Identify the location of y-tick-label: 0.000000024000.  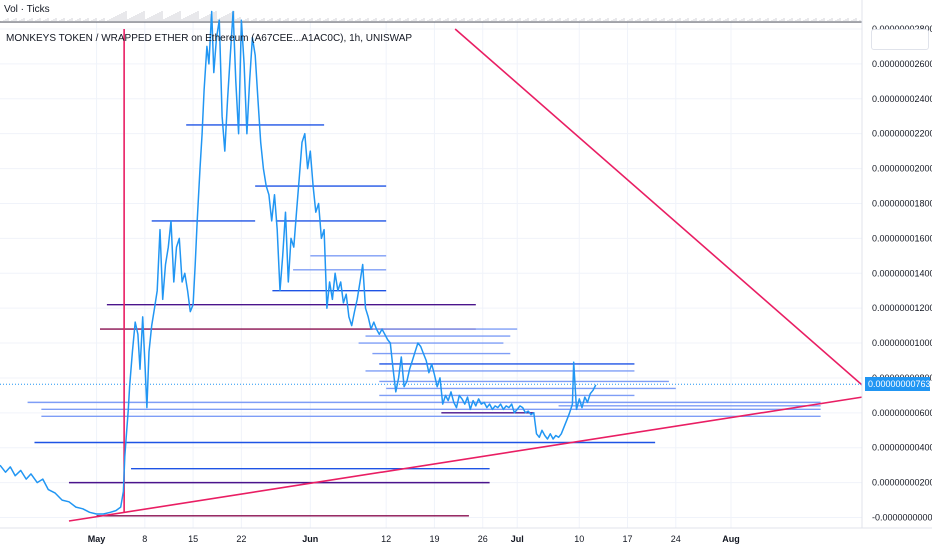
(902, 99).